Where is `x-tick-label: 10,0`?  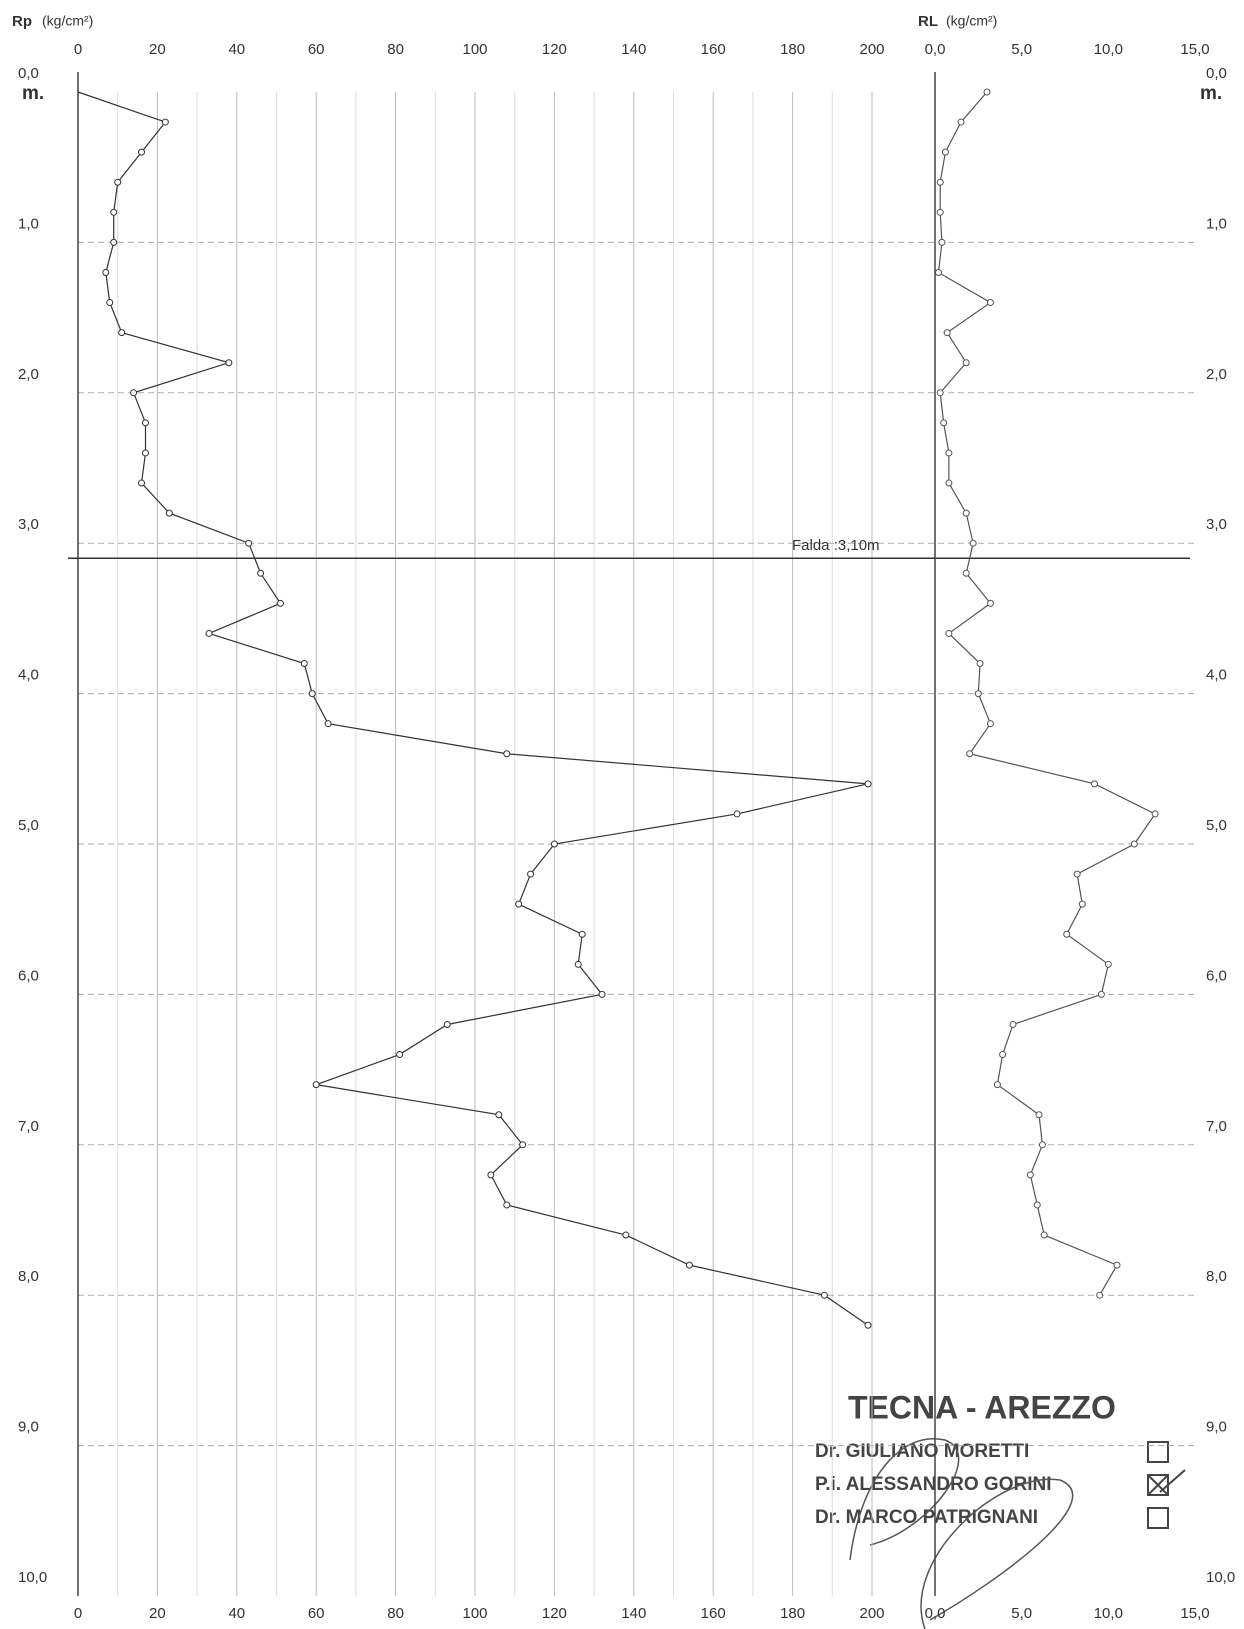 x-tick-label: 10,0 is located at coordinates (1108, 49).